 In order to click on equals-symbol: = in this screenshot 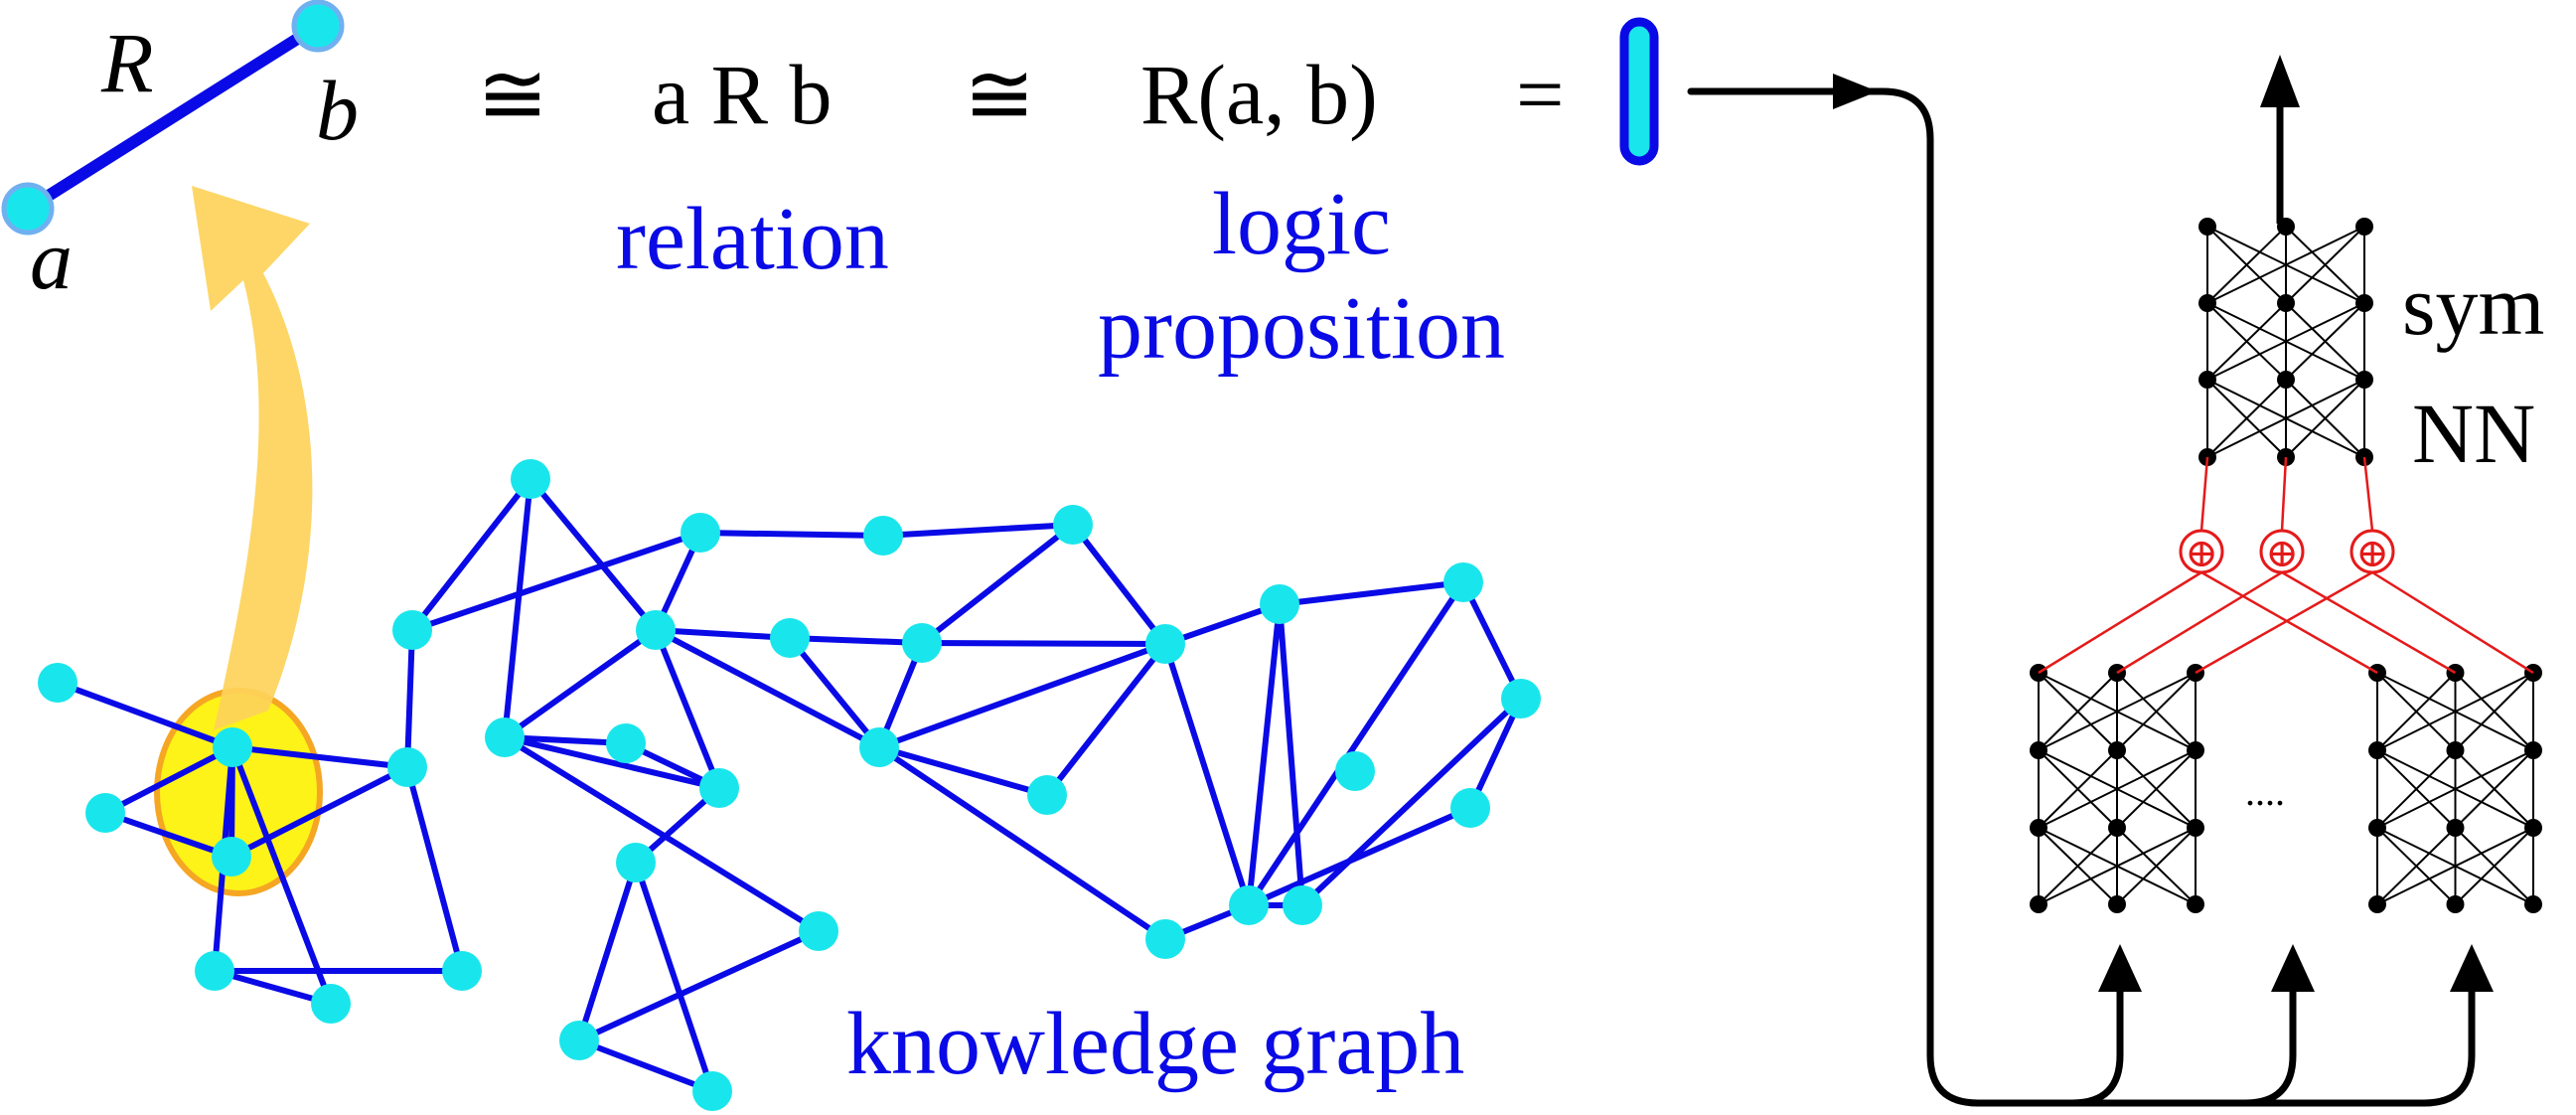, I will do `click(1540, 94)`.